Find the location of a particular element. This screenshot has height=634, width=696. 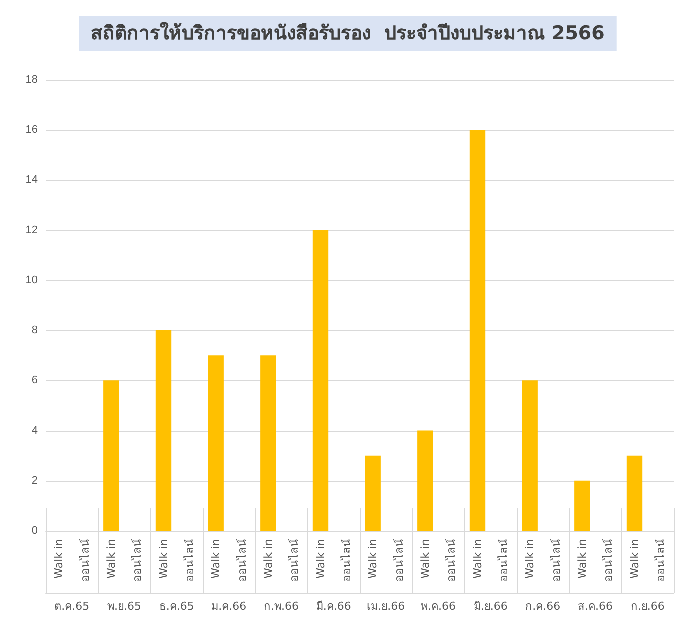

y-tick-label: 18 is located at coordinates (32, 80).